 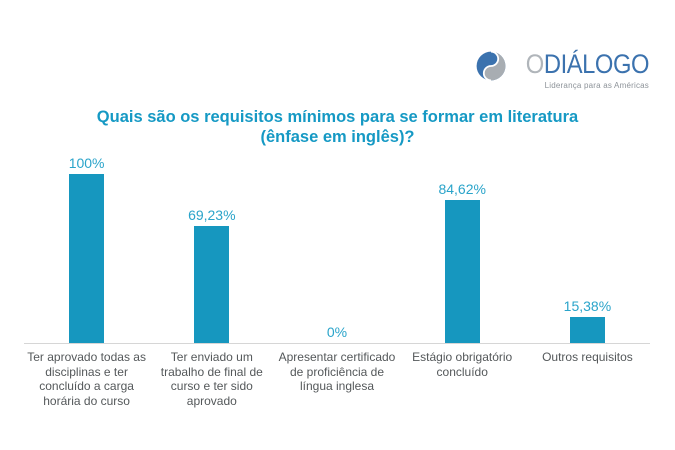 I want to click on bar-column: 84,62%, so click(x=462, y=249).